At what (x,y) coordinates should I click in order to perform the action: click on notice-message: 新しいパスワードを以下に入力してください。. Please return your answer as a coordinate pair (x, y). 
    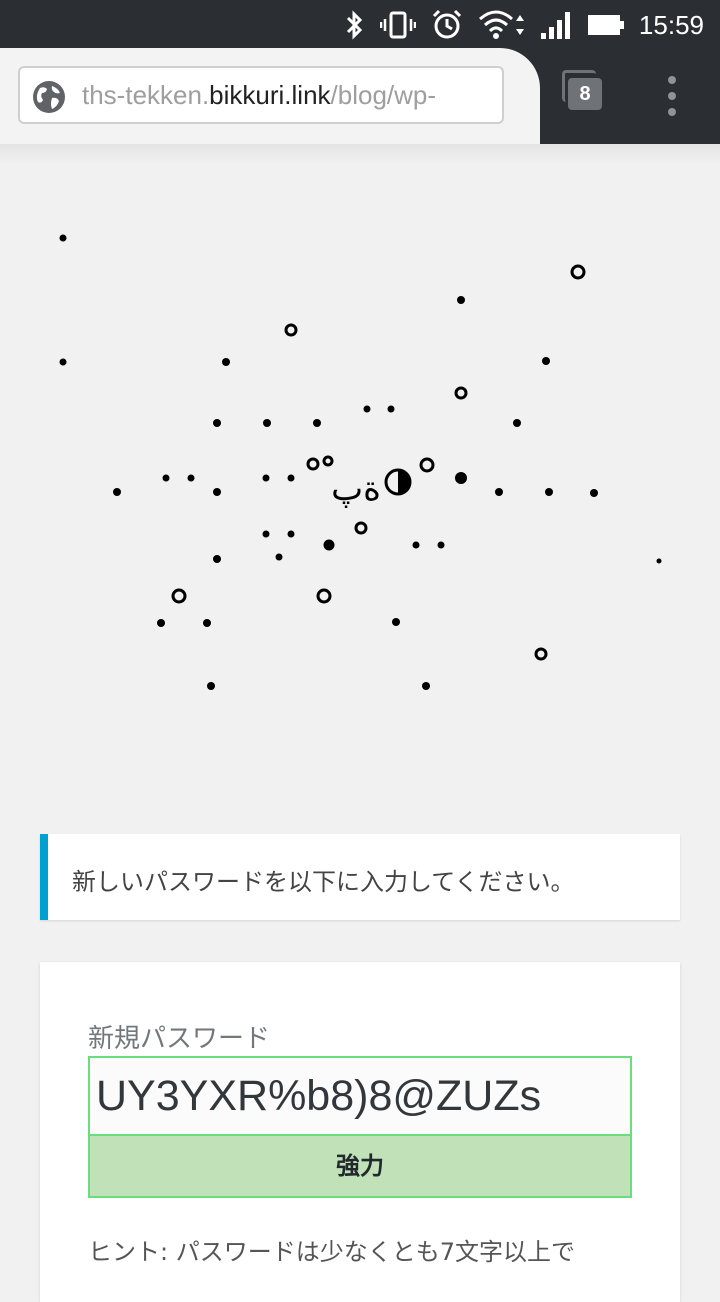
    Looking at the image, I should click on (323, 882).